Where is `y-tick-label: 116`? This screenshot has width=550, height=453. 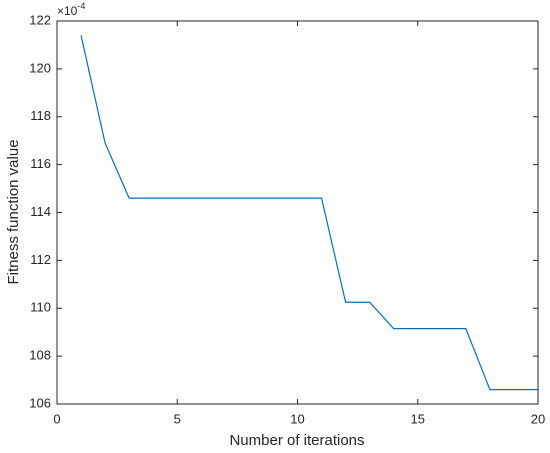
y-tick-label: 116 is located at coordinates (40, 163).